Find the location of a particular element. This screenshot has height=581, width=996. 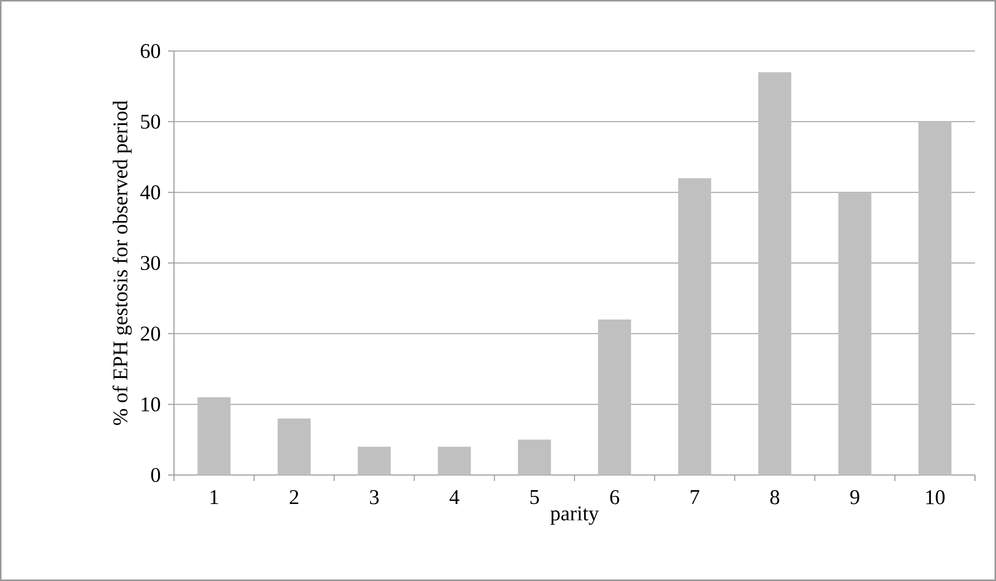

y-tick-label: 0 is located at coordinates (155, 475).